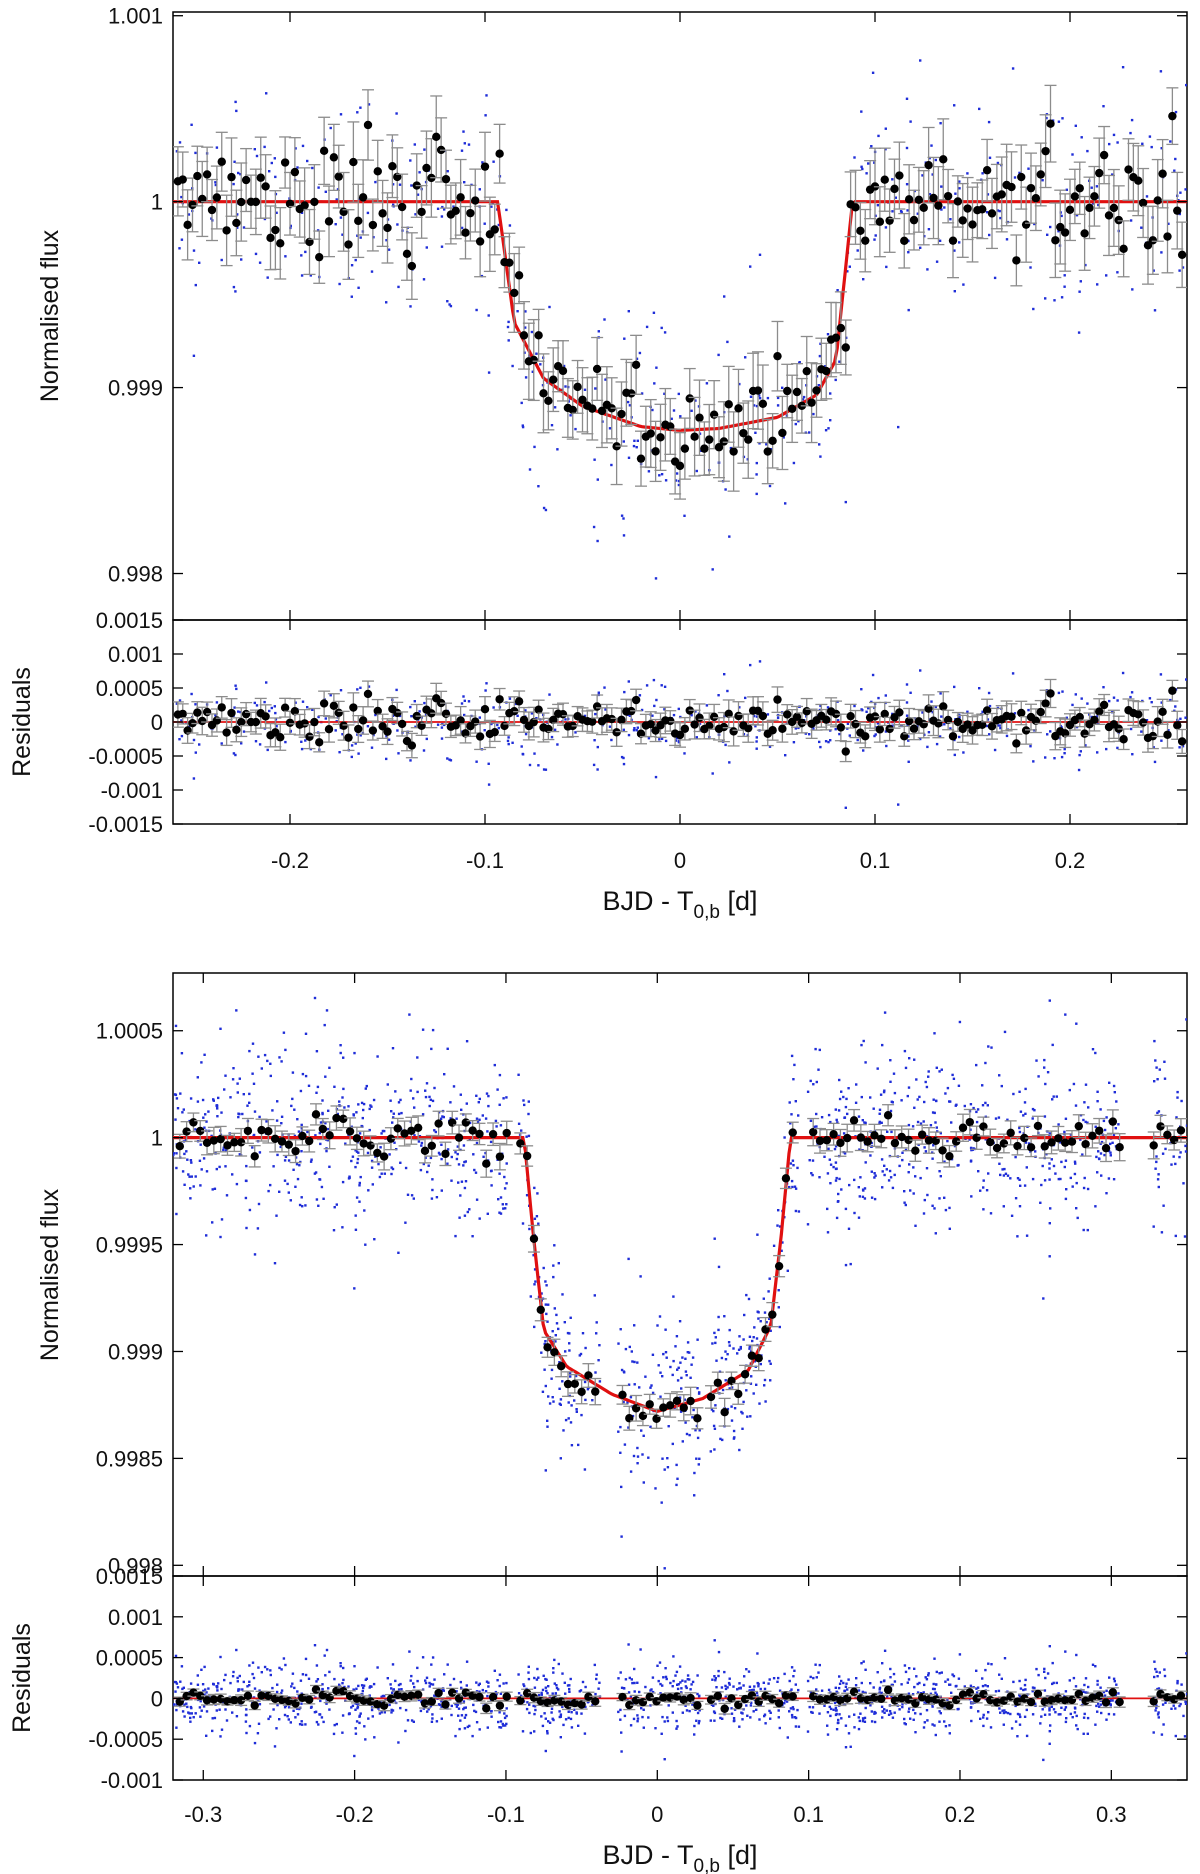 The height and width of the screenshot is (1874, 1200). What do you see at coordinates (657, 1814) in the screenshot?
I see `xtick-label: 0` at bounding box center [657, 1814].